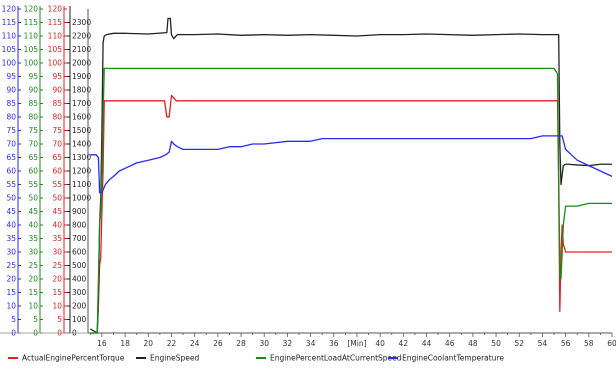 The image size is (616, 372). Describe the element at coordinates (55, 63) in the screenshot. I see `y-tick-label-torque: 100` at that location.